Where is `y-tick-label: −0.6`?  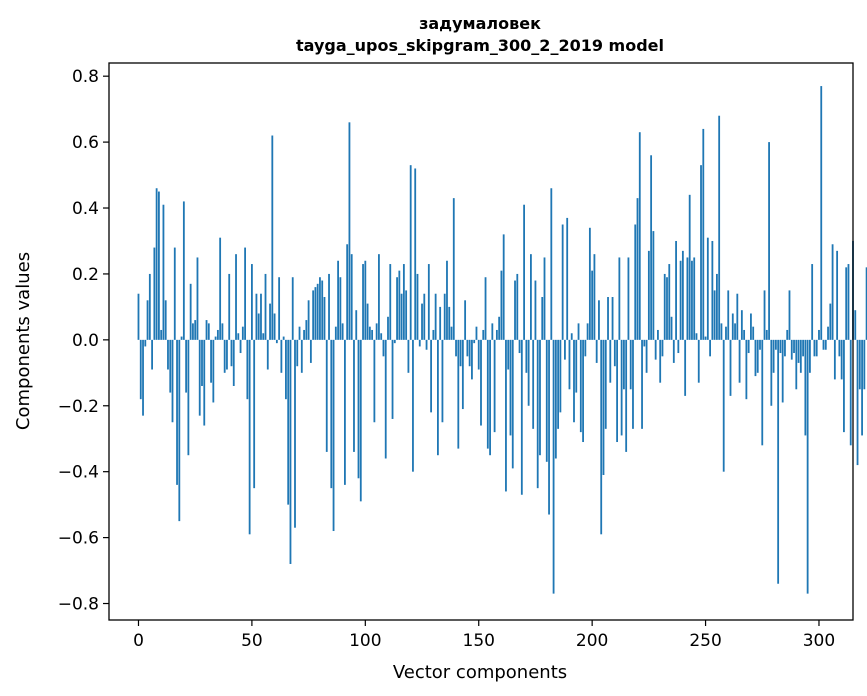
y-tick-label: −0.6 is located at coordinates (78, 539).